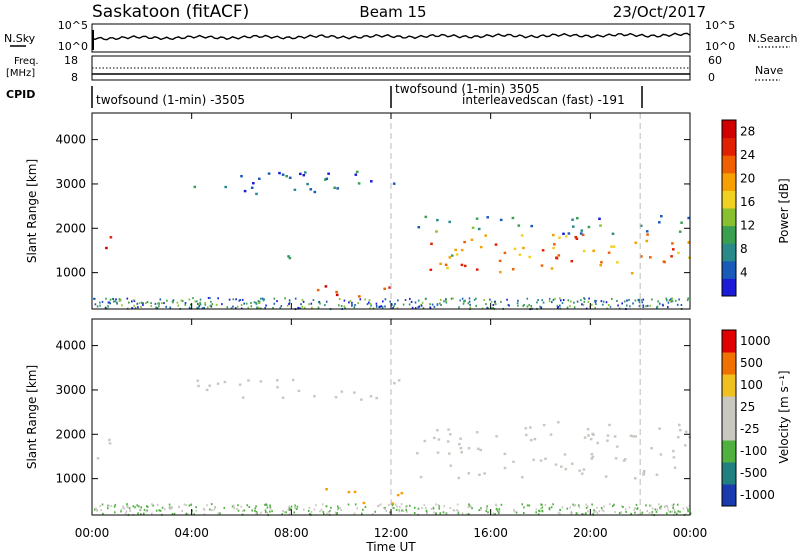 The width and height of the screenshot is (800, 554). Describe the element at coordinates (73, 46) in the screenshot. I see `noise-left-tick-bottom: 10^0` at that location.